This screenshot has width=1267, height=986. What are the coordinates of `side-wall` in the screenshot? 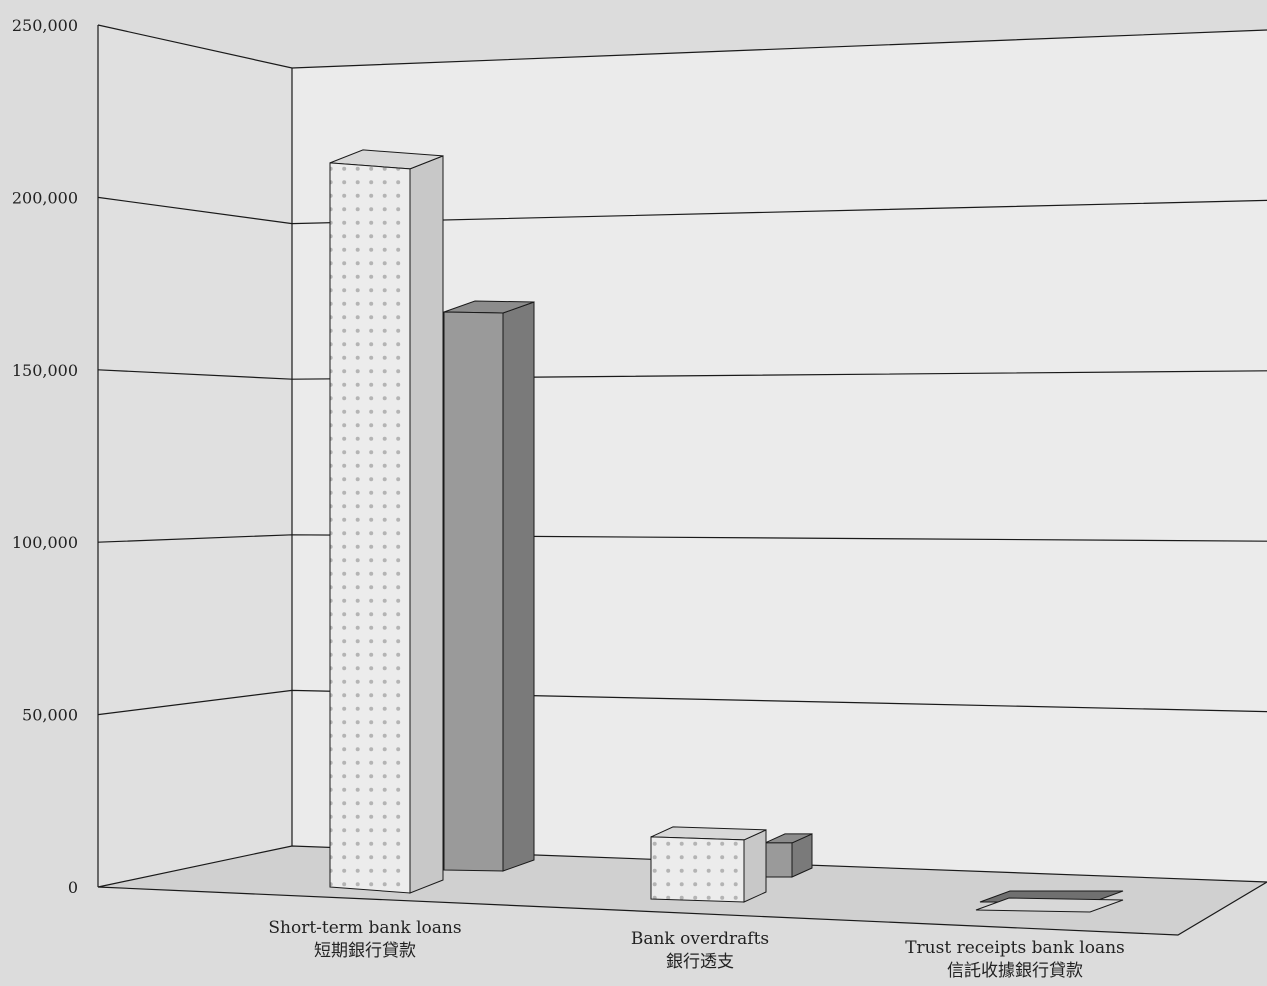 It's located at (195, 456).